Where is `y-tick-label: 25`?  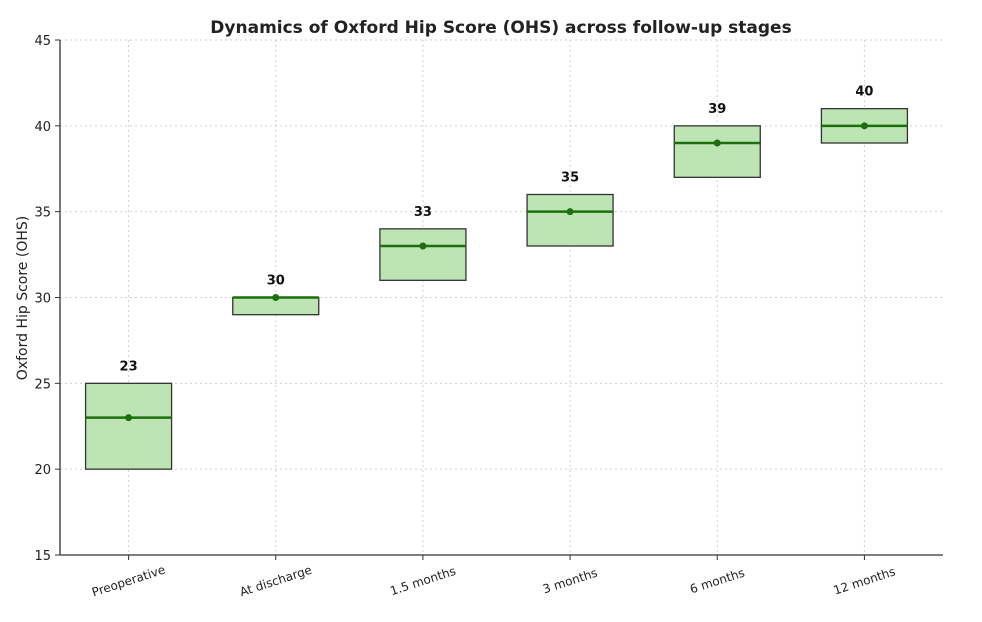
y-tick-label: 25 is located at coordinates (42, 384).